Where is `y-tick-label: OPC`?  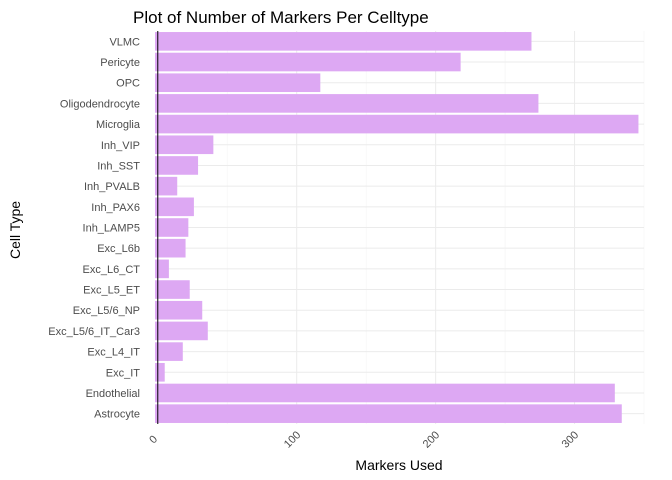
y-tick-label: OPC is located at coordinates (128, 84).